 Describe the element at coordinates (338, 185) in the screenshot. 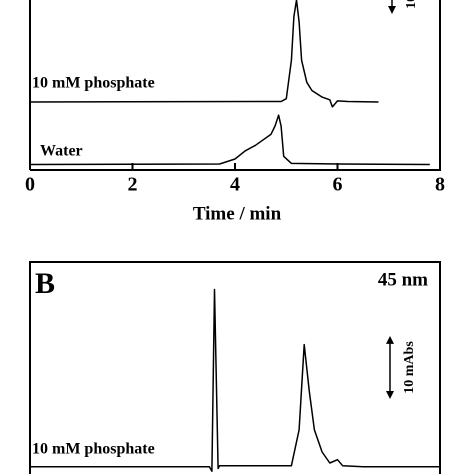

I see `x-tick-label: 6` at that location.